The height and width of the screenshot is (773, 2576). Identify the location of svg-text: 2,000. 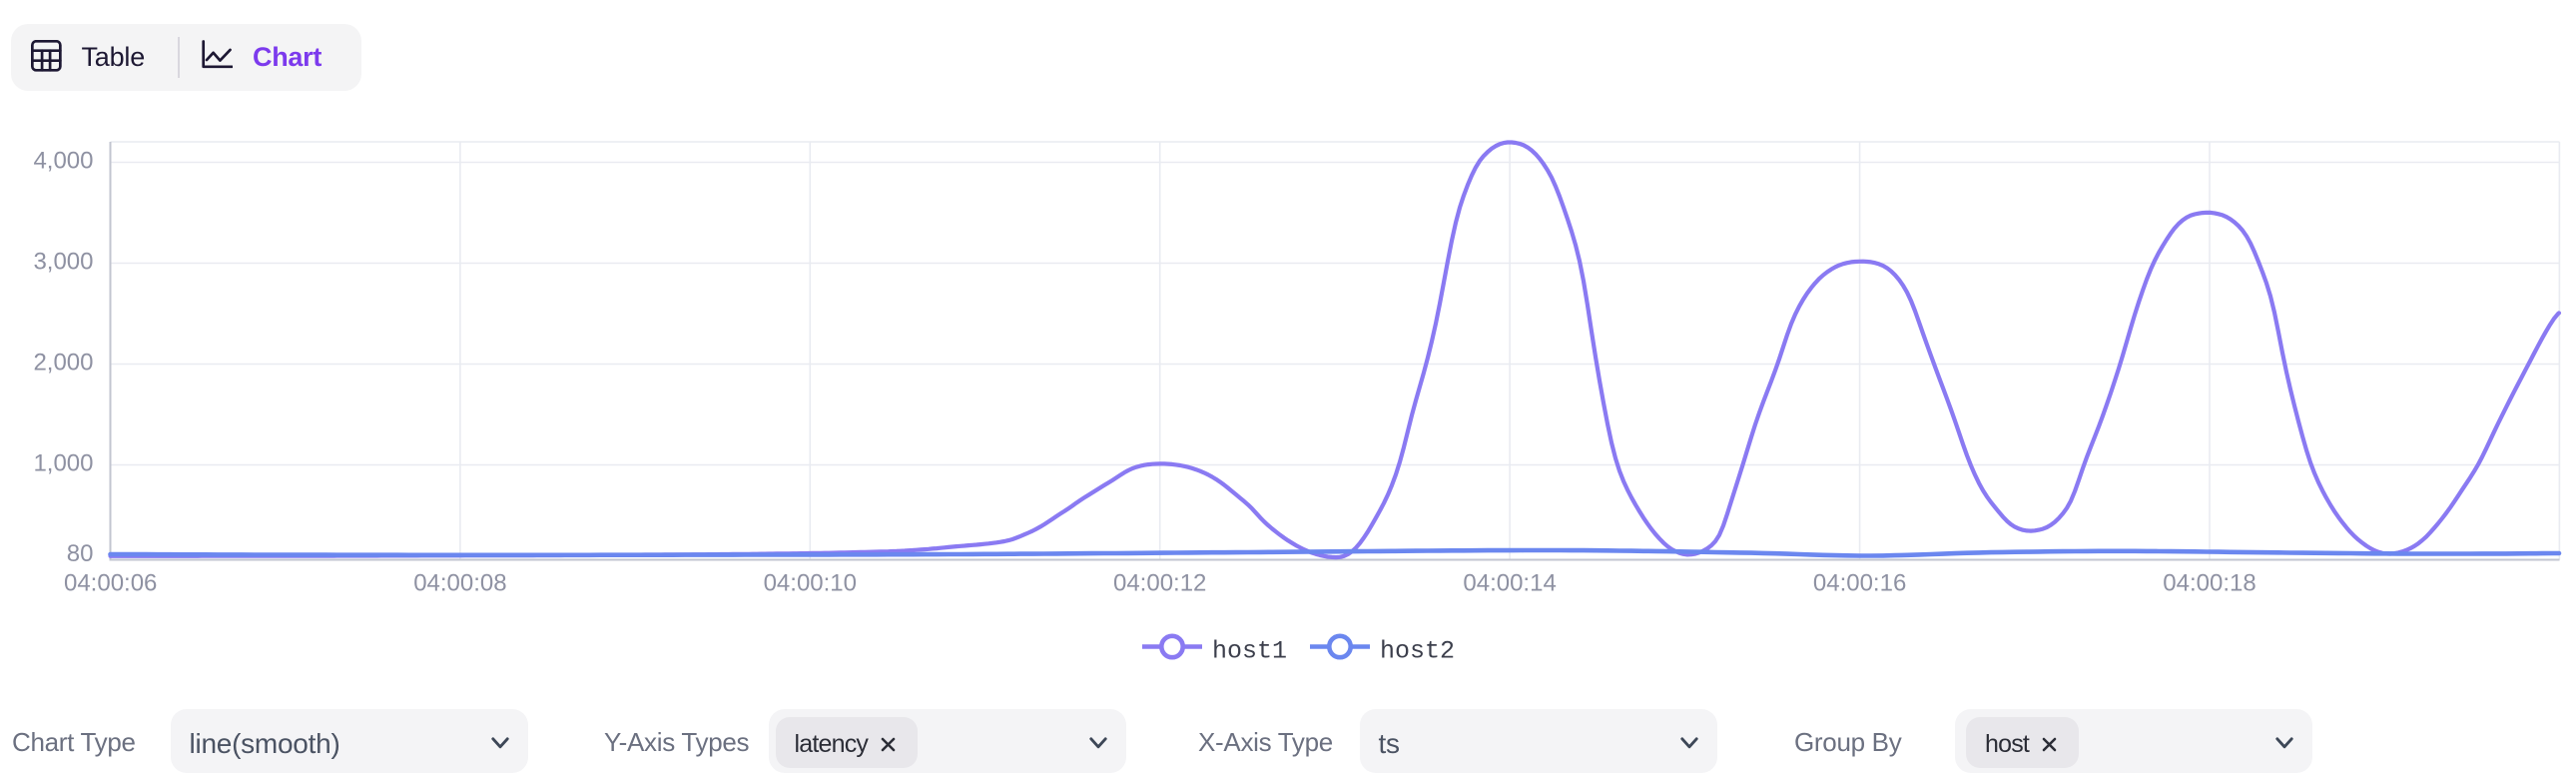
(63, 362).